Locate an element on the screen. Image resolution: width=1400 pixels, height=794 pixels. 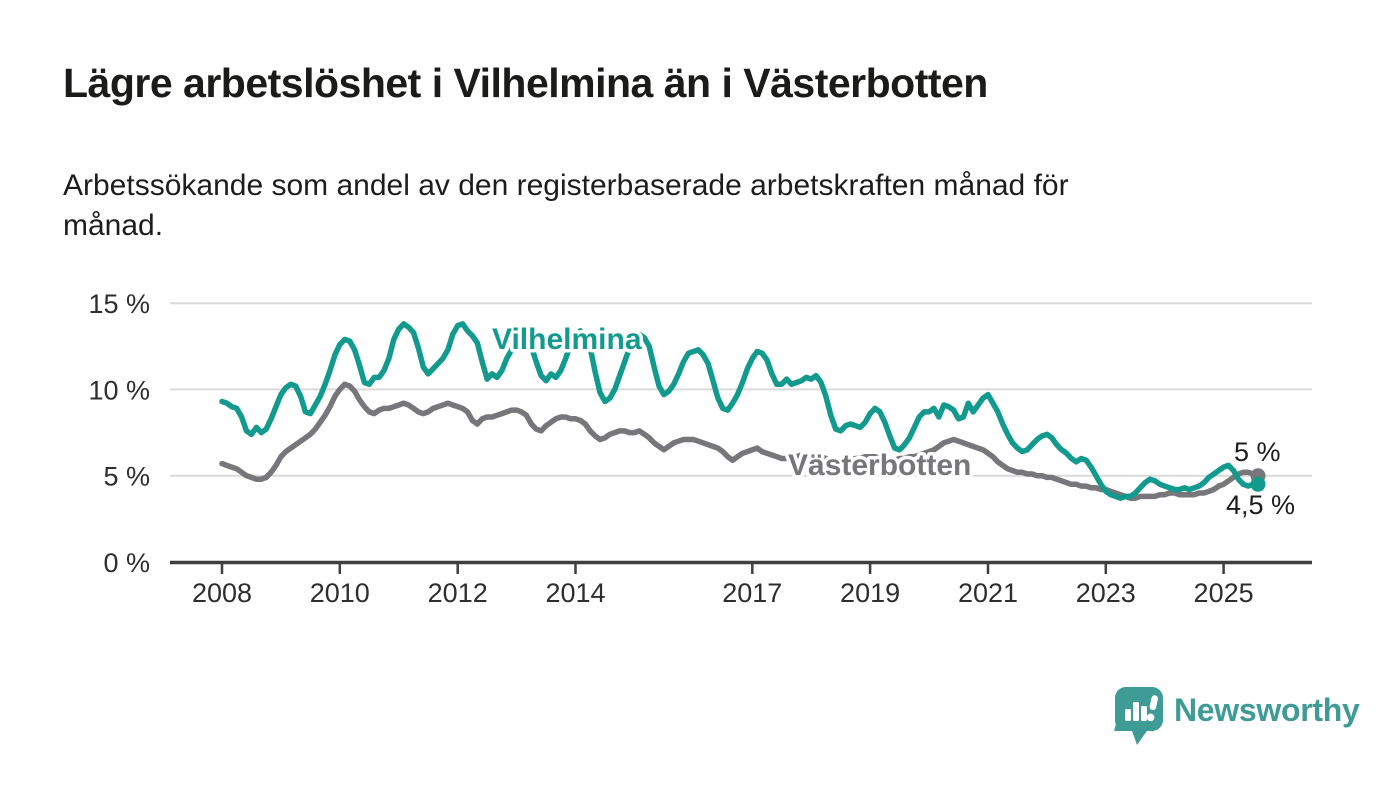
y-tick-label-0pct: 0 % is located at coordinates (126, 563).